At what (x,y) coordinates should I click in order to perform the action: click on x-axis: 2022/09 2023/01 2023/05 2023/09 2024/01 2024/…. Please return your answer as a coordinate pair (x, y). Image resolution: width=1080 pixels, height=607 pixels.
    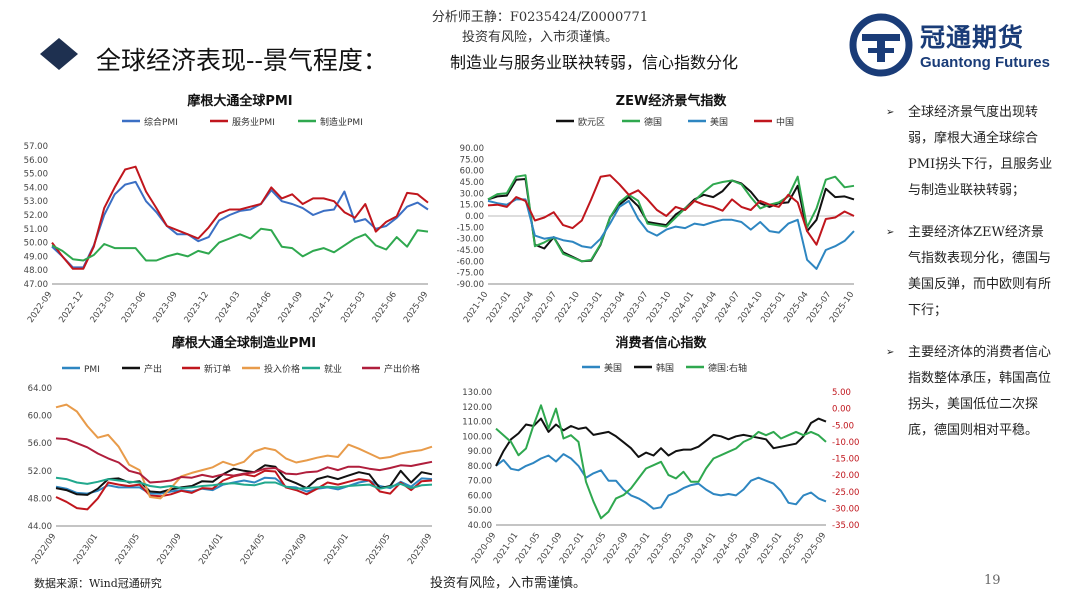
    Looking at the image, I should click on (232, 549).